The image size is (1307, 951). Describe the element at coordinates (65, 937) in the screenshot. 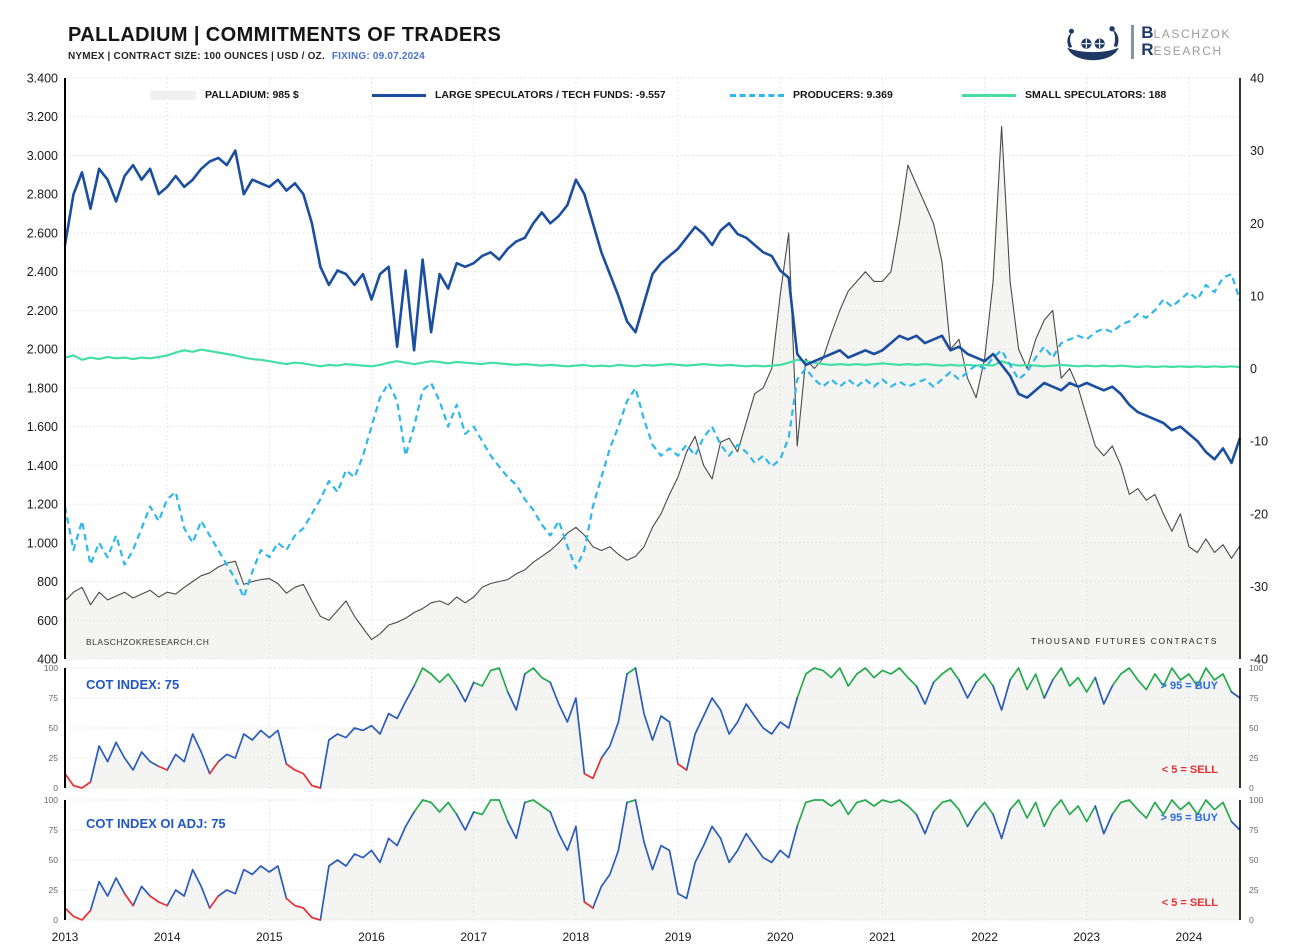

I see `year-tick-label: 2013` at that location.